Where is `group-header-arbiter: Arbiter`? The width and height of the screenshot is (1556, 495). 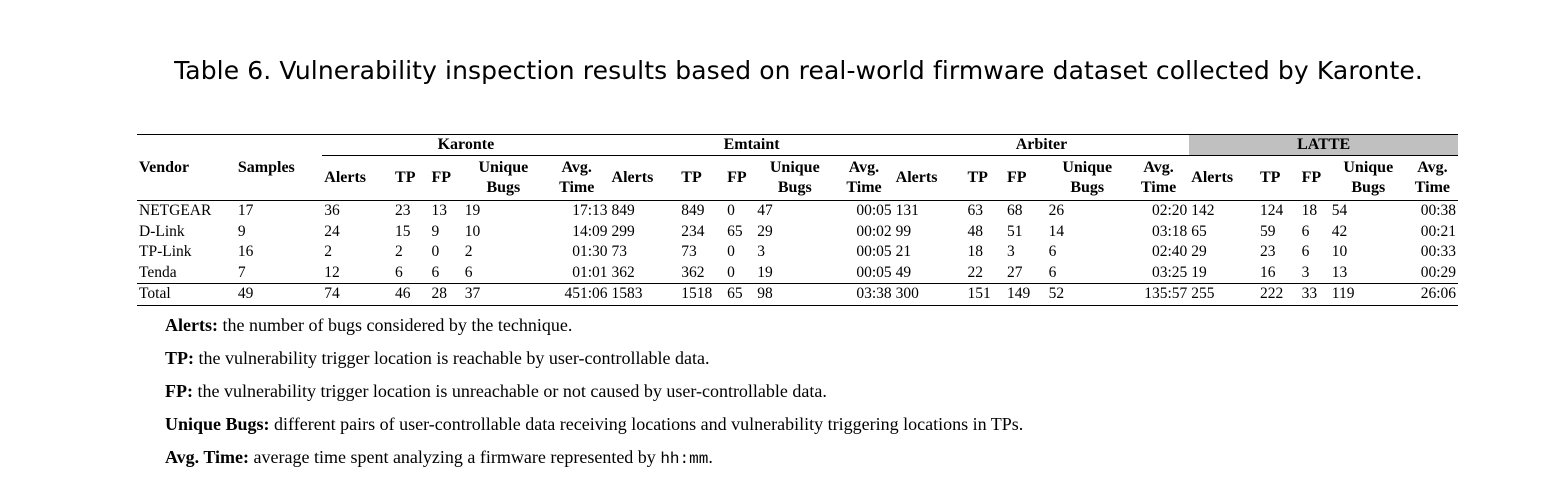
group-header-arbiter: Arbiter is located at coordinates (1041, 145).